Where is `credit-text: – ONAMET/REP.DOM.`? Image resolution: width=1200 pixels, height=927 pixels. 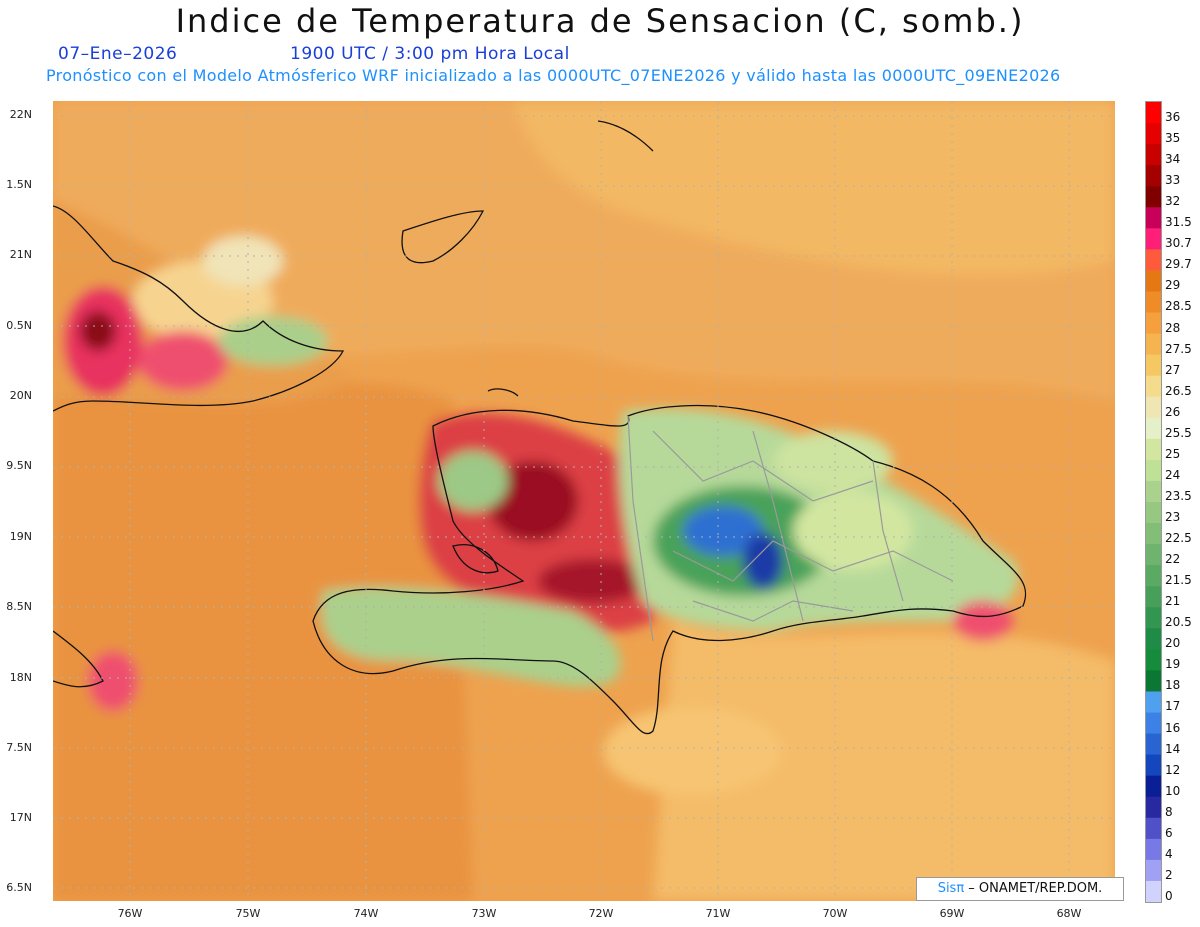 credit-text: – ONAMET/REP.DOM. is located at coordinates (1033, 888).